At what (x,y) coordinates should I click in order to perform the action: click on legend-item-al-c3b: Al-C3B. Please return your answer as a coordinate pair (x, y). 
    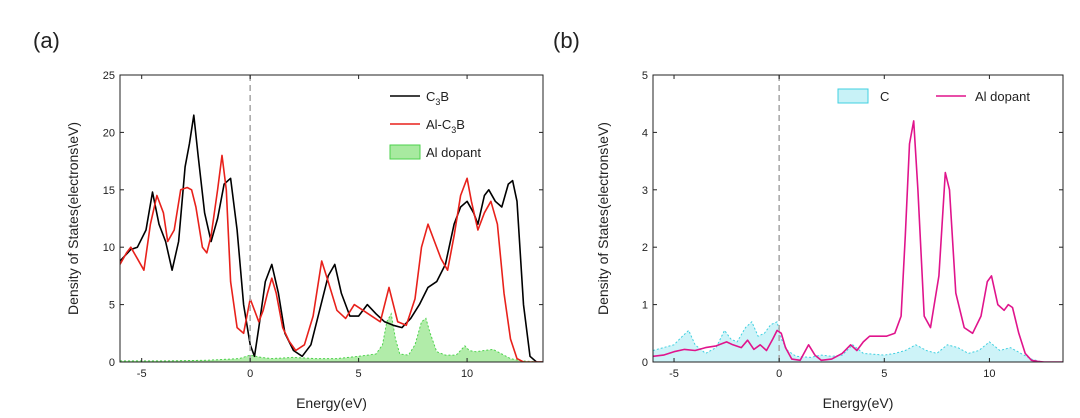
    Looking at the image, I should click on (427, 126).